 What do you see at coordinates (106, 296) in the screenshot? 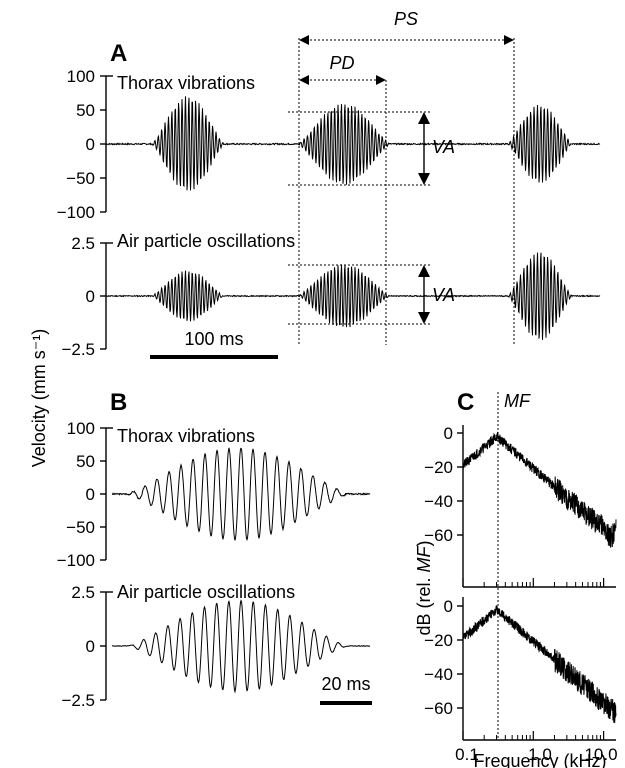
I see `panel-a-air-axis` at bounding box center [106, 296].